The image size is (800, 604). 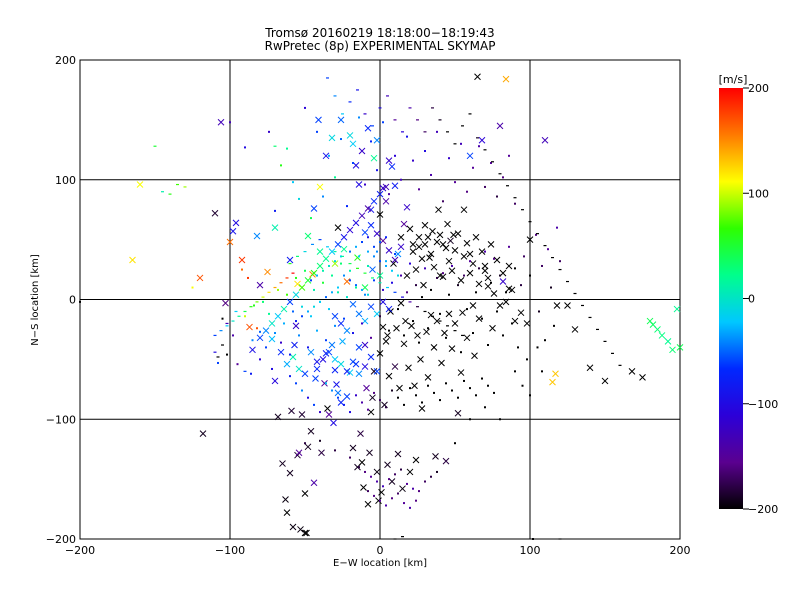 What do you see at coordinates (35, 300) in the screenshot?
I see `y-axis-label: N−S location [km]` at bounding box center [35, 300].